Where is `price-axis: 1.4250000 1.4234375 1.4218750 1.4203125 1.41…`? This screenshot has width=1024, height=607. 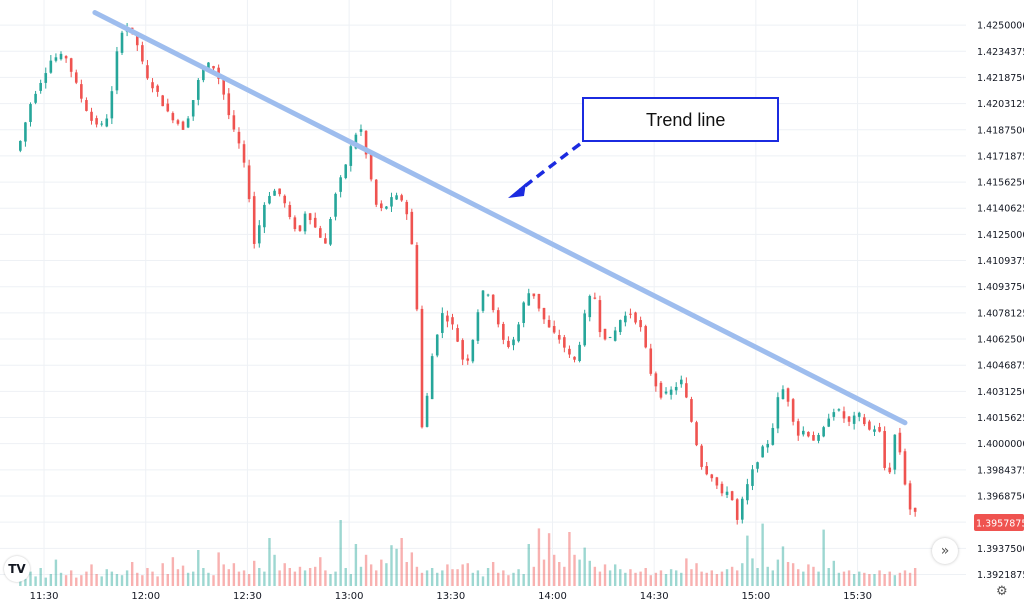
price-axis: 1.4250000 1.4234375 1.4218750 1.4203125 1.41… is located at coordinates (1000, 301).